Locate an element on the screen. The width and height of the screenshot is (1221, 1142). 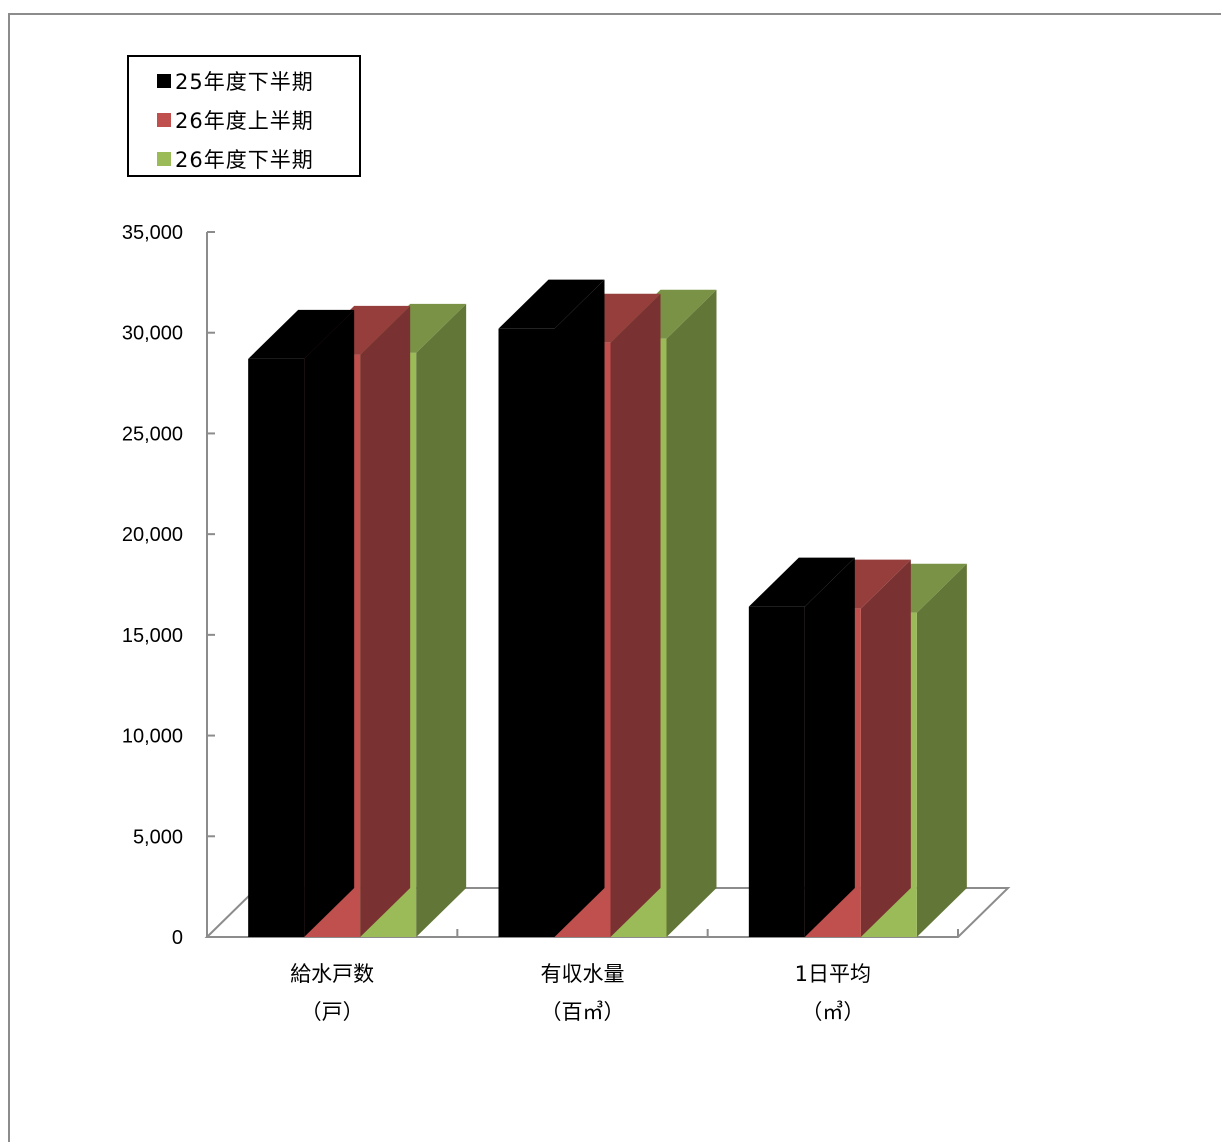
y-tick-label: 15,000 is located at coordinates (152, 636).